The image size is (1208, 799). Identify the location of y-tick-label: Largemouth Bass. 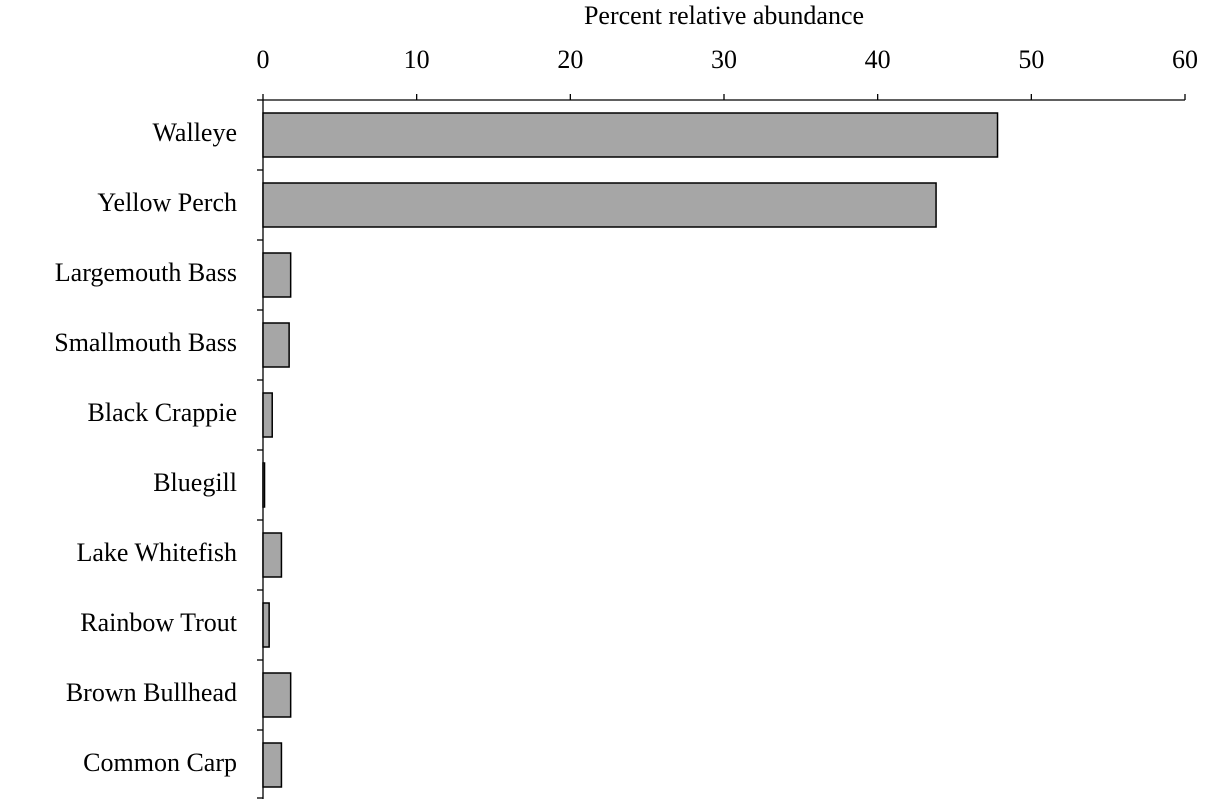
(146, 272).